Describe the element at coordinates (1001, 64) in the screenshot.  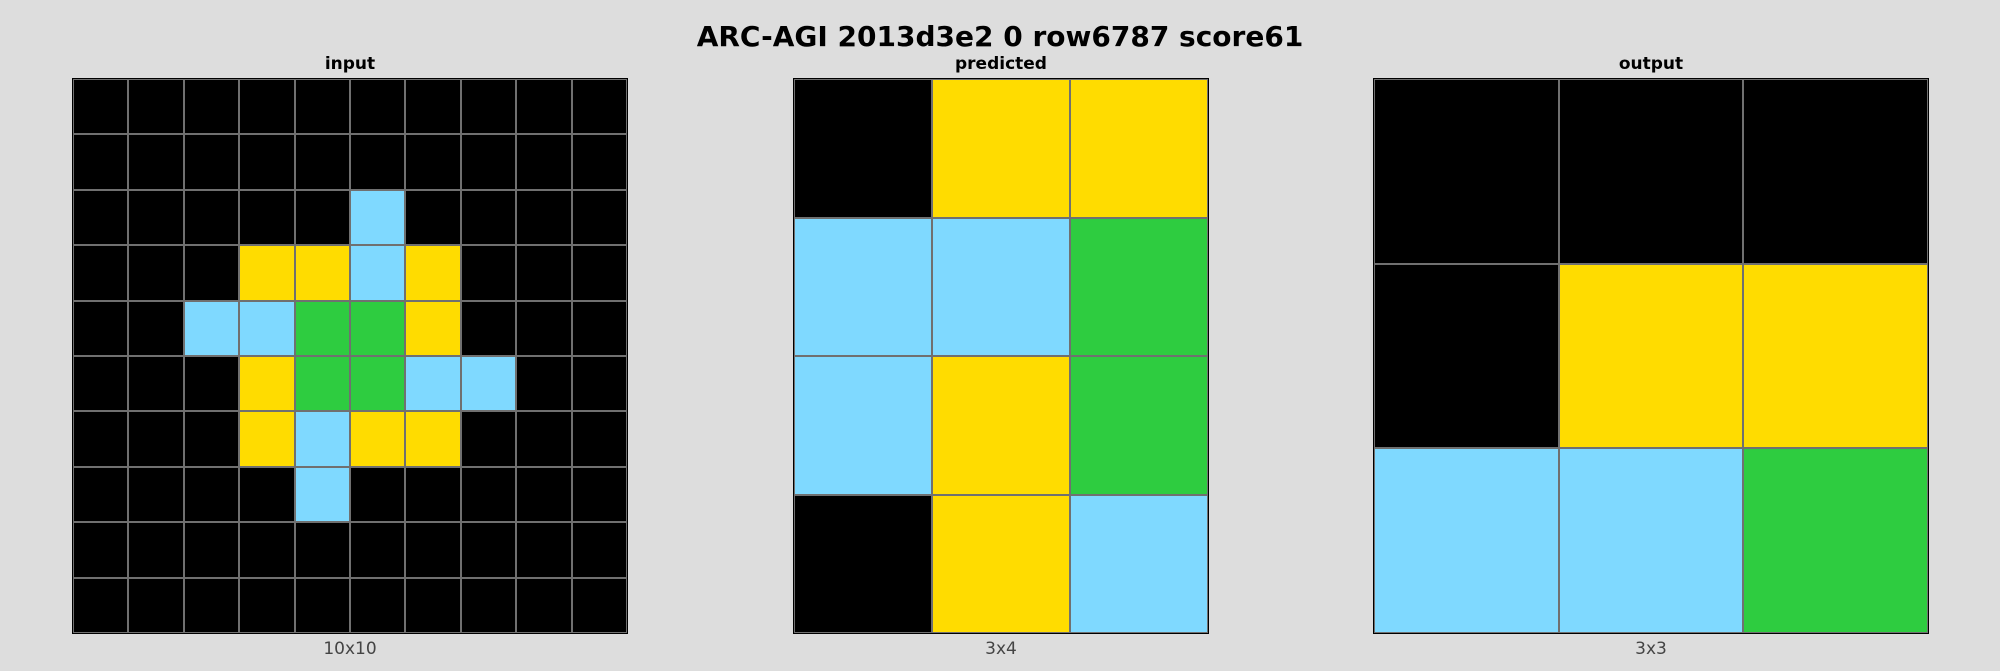
I see `predicted-panel-label: predicted` at that location.